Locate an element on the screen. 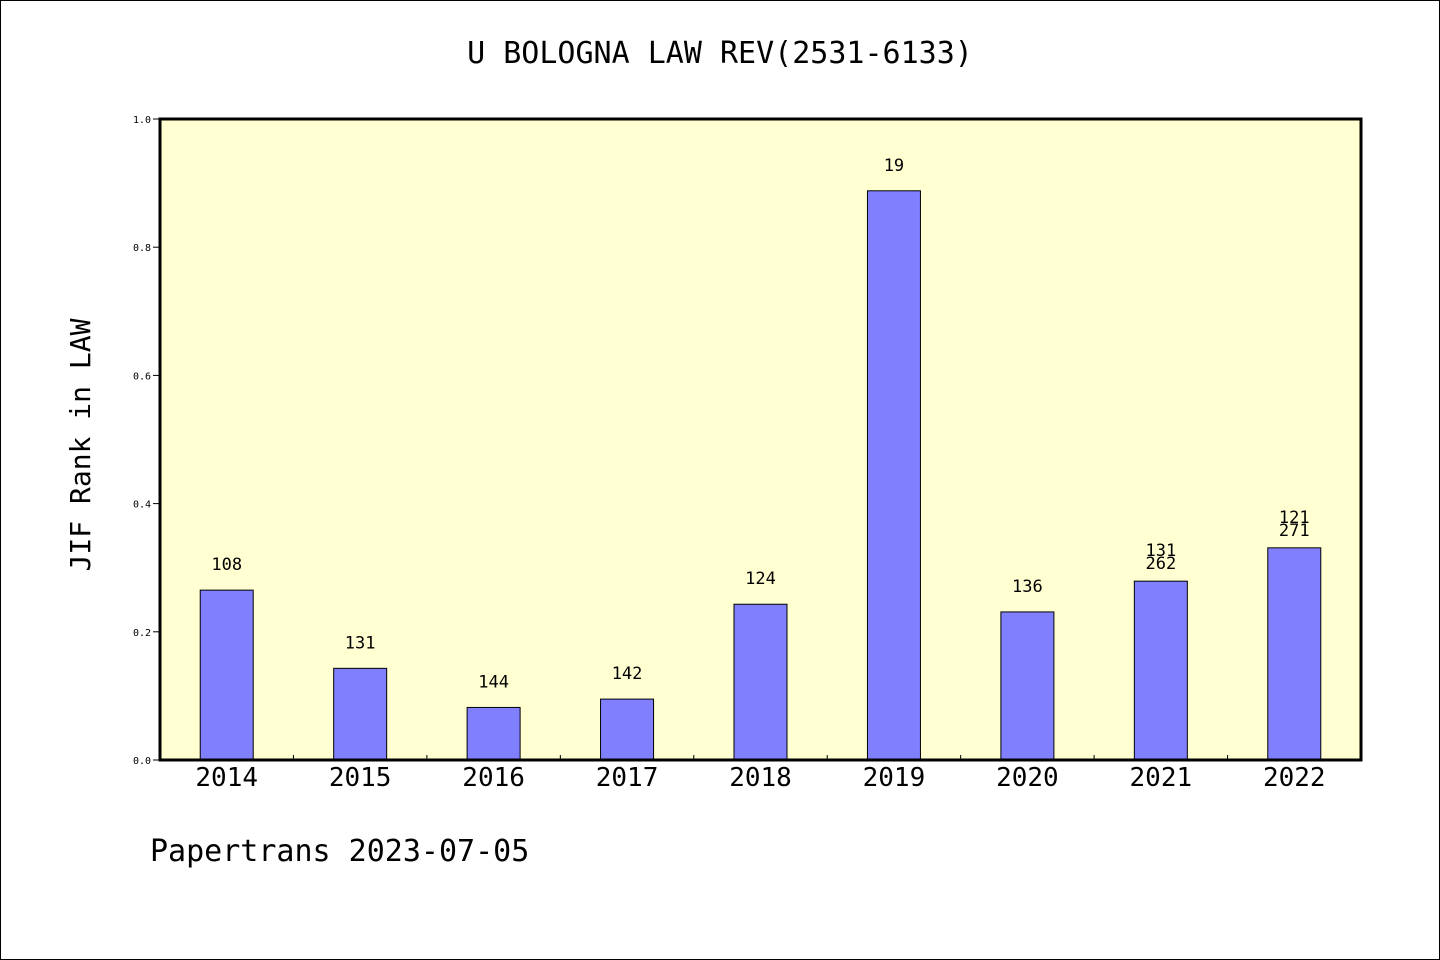 The image size is (1440, 960). x-tick-label: 2021 is located at coordinates (1161, 778).